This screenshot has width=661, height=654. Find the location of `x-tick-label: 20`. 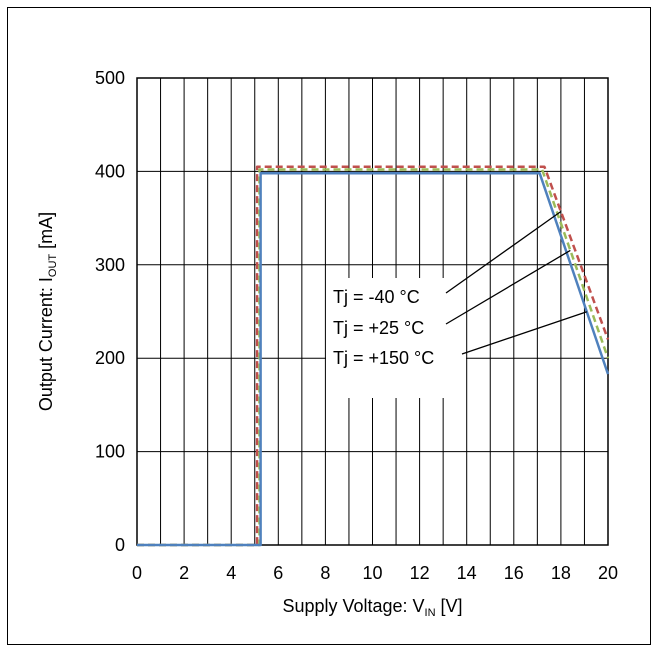

x-tick-label: 20 is located at coordinates (608, 573).